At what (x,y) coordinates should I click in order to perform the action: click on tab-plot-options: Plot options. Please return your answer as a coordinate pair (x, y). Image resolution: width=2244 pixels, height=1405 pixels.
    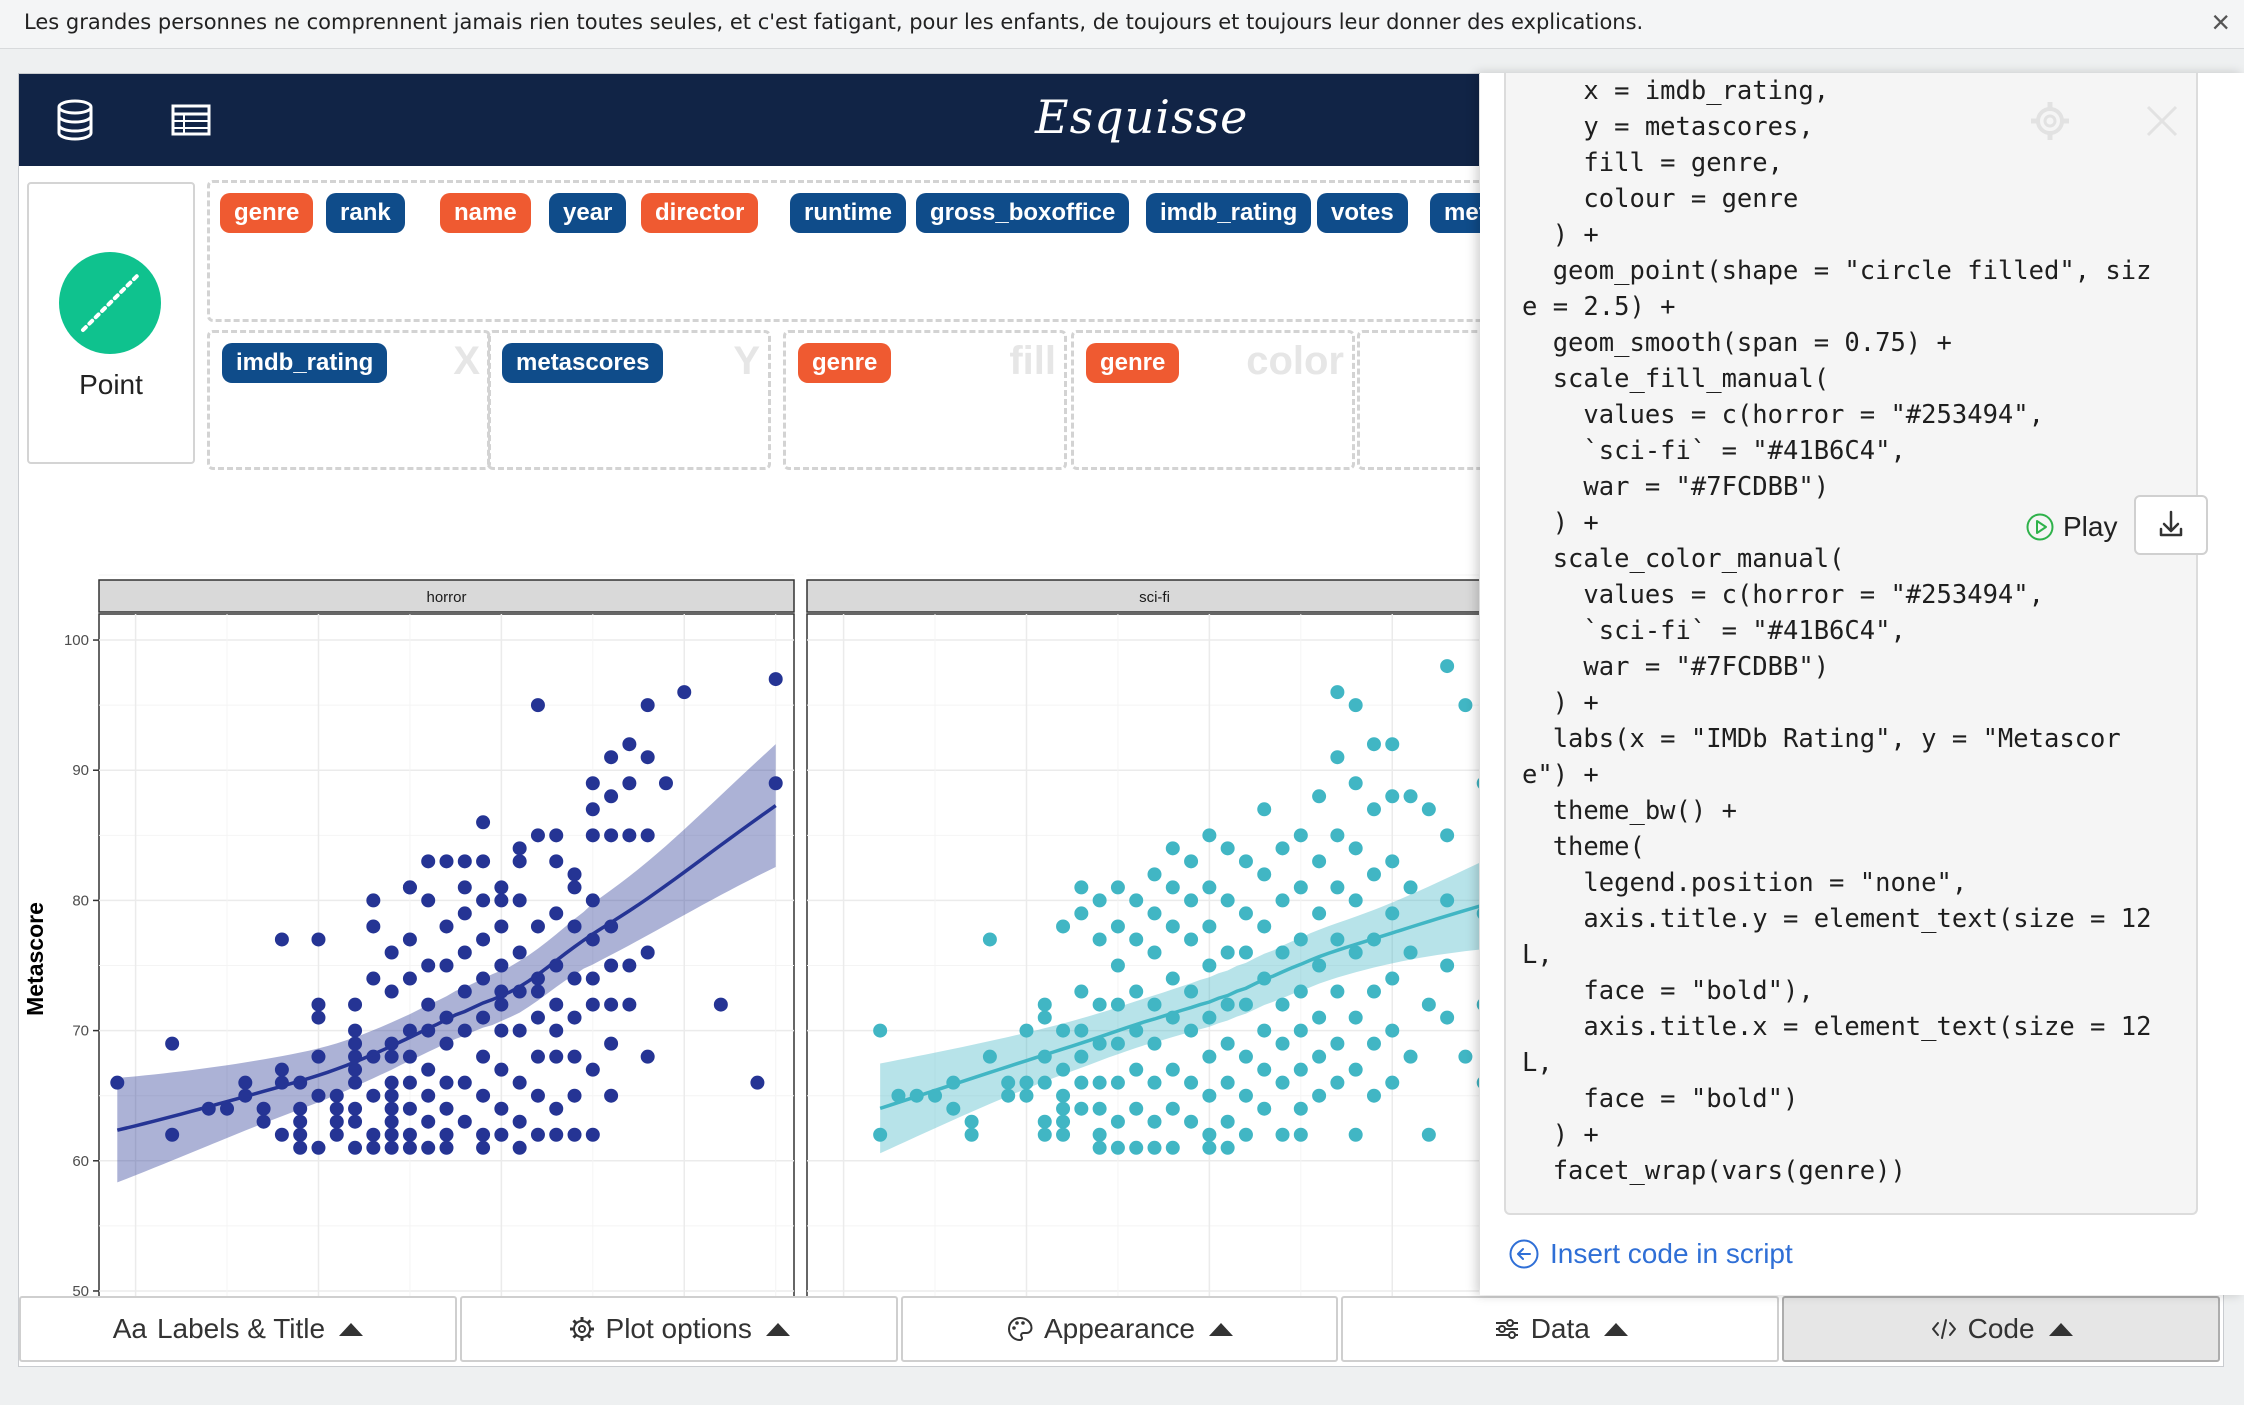
    Looking at the image, I should click on (678, 1329).